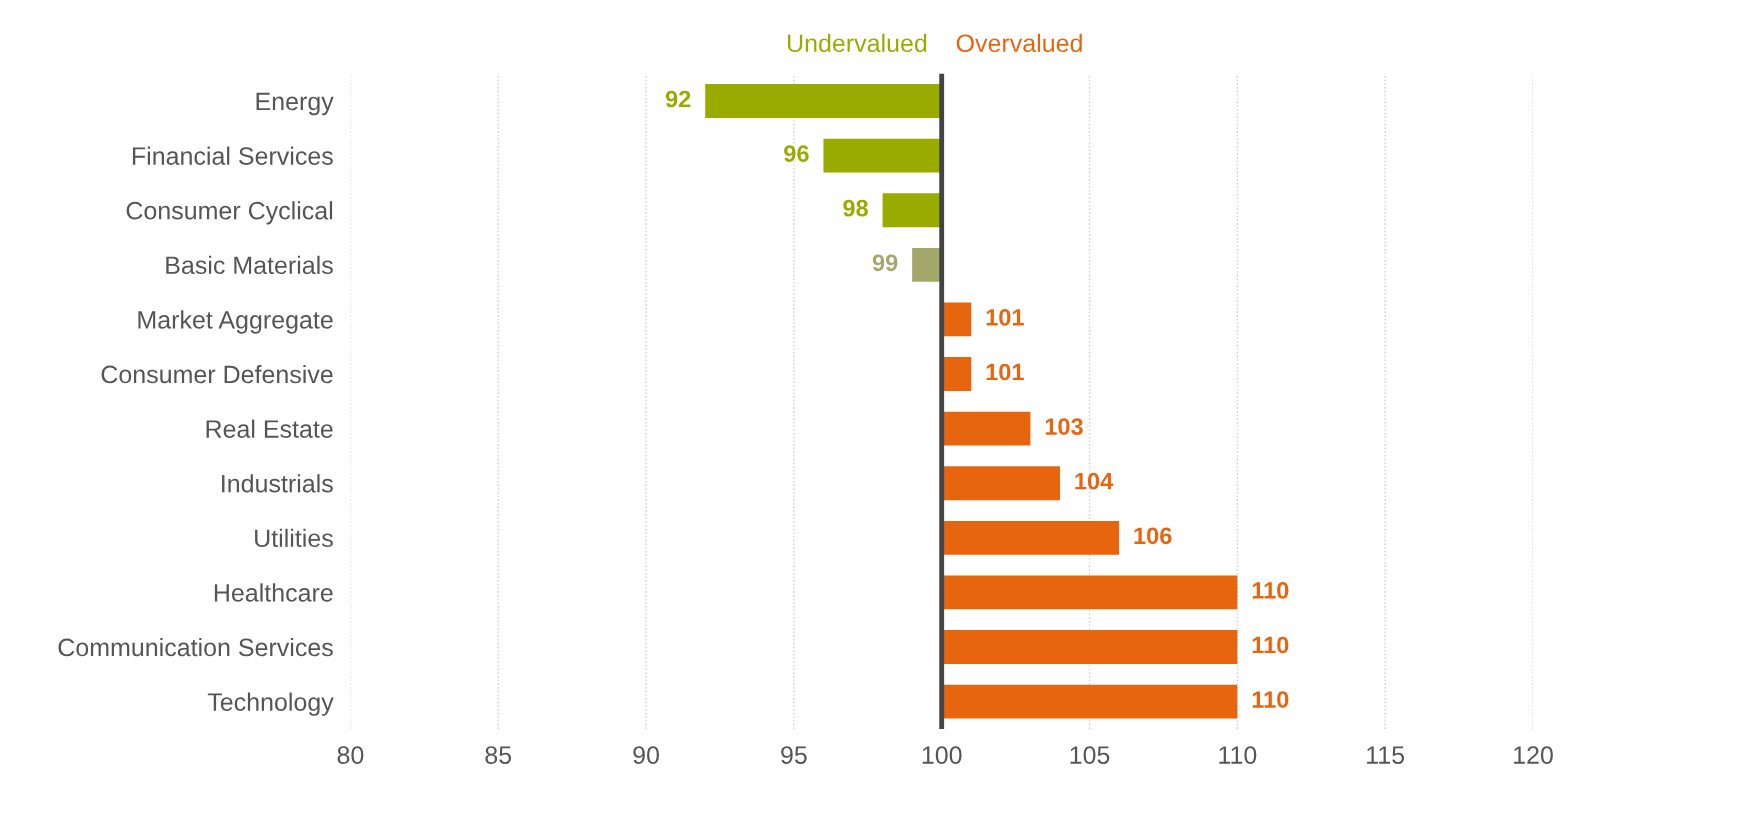  I want to click on data-label: 104, so click(1094, 481).